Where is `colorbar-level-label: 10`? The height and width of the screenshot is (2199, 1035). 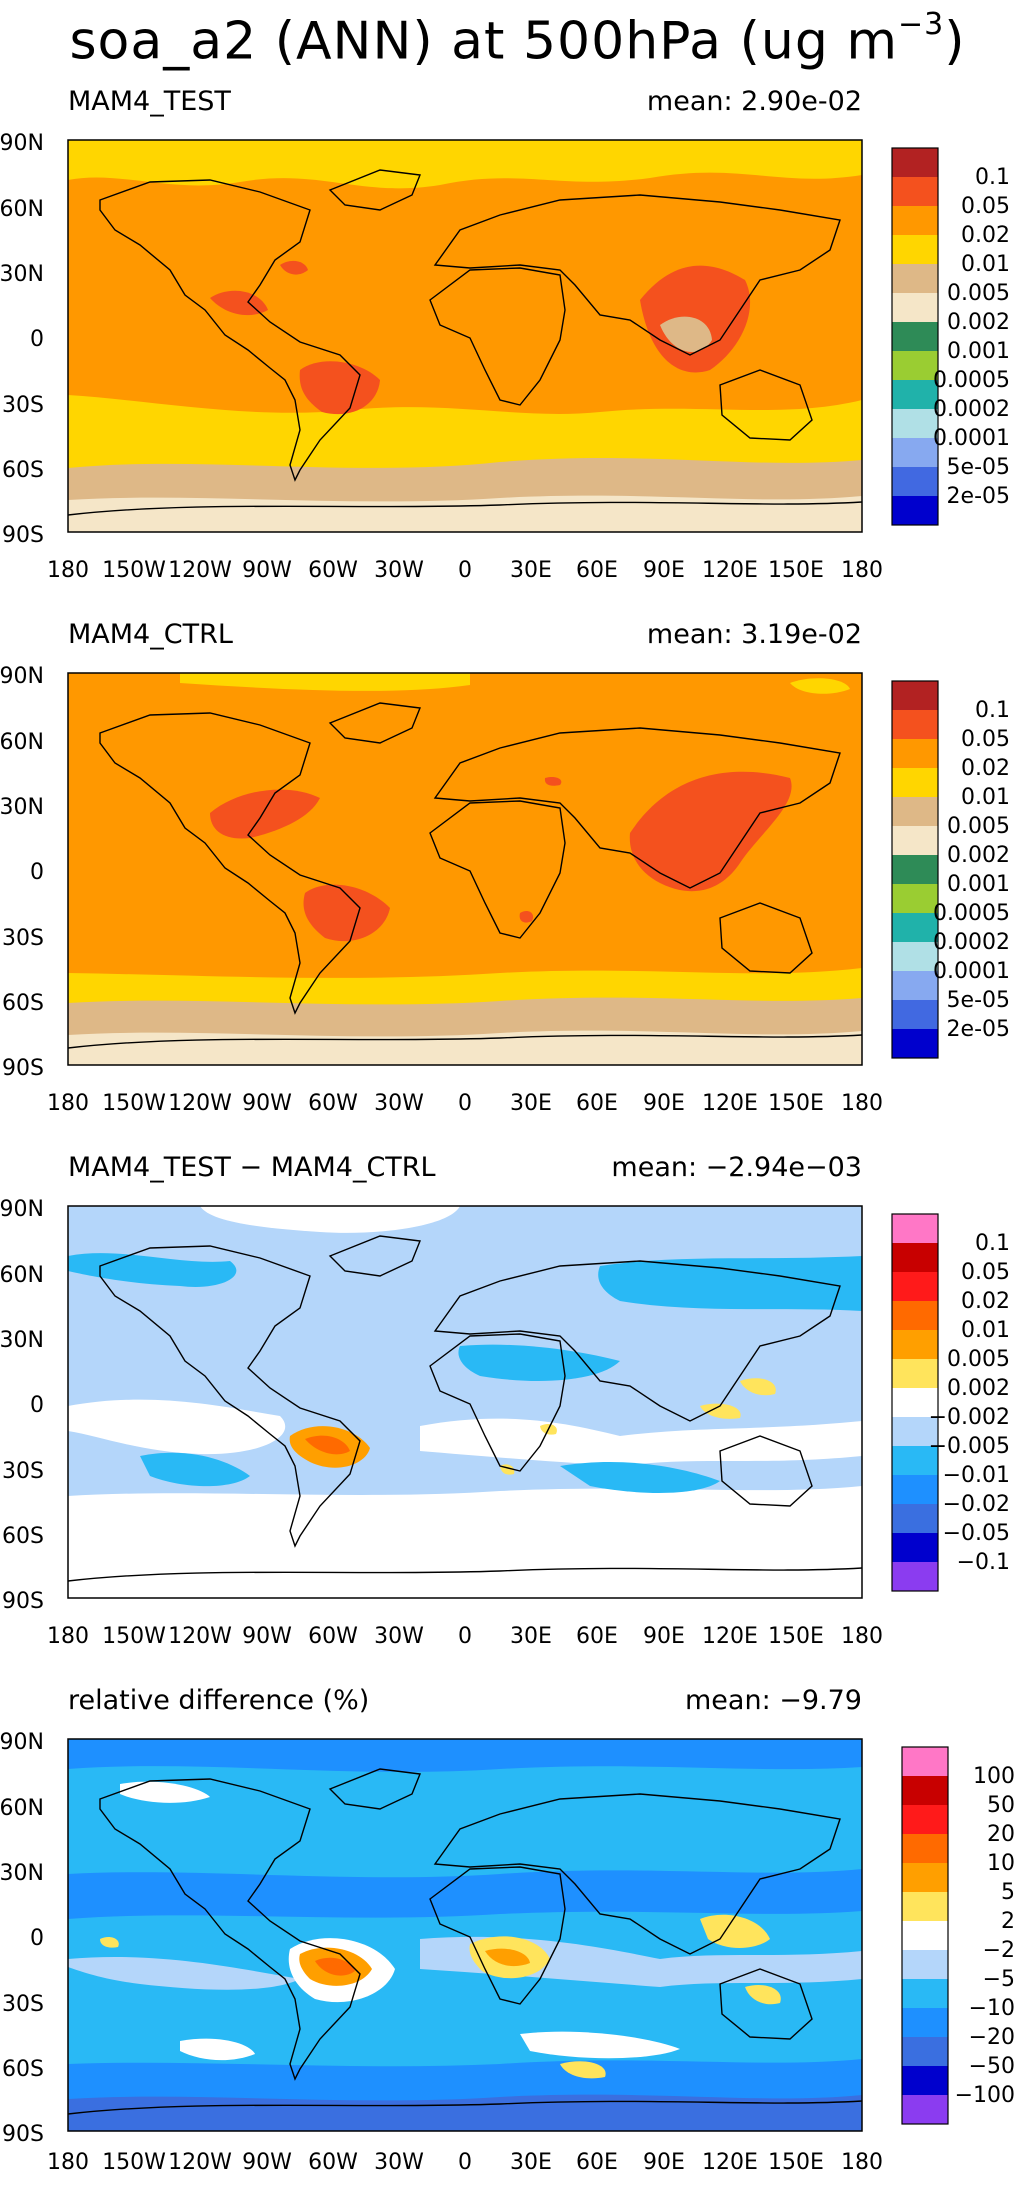 colorbar-level-label: 10 is located at coordinates (1001, 1863).